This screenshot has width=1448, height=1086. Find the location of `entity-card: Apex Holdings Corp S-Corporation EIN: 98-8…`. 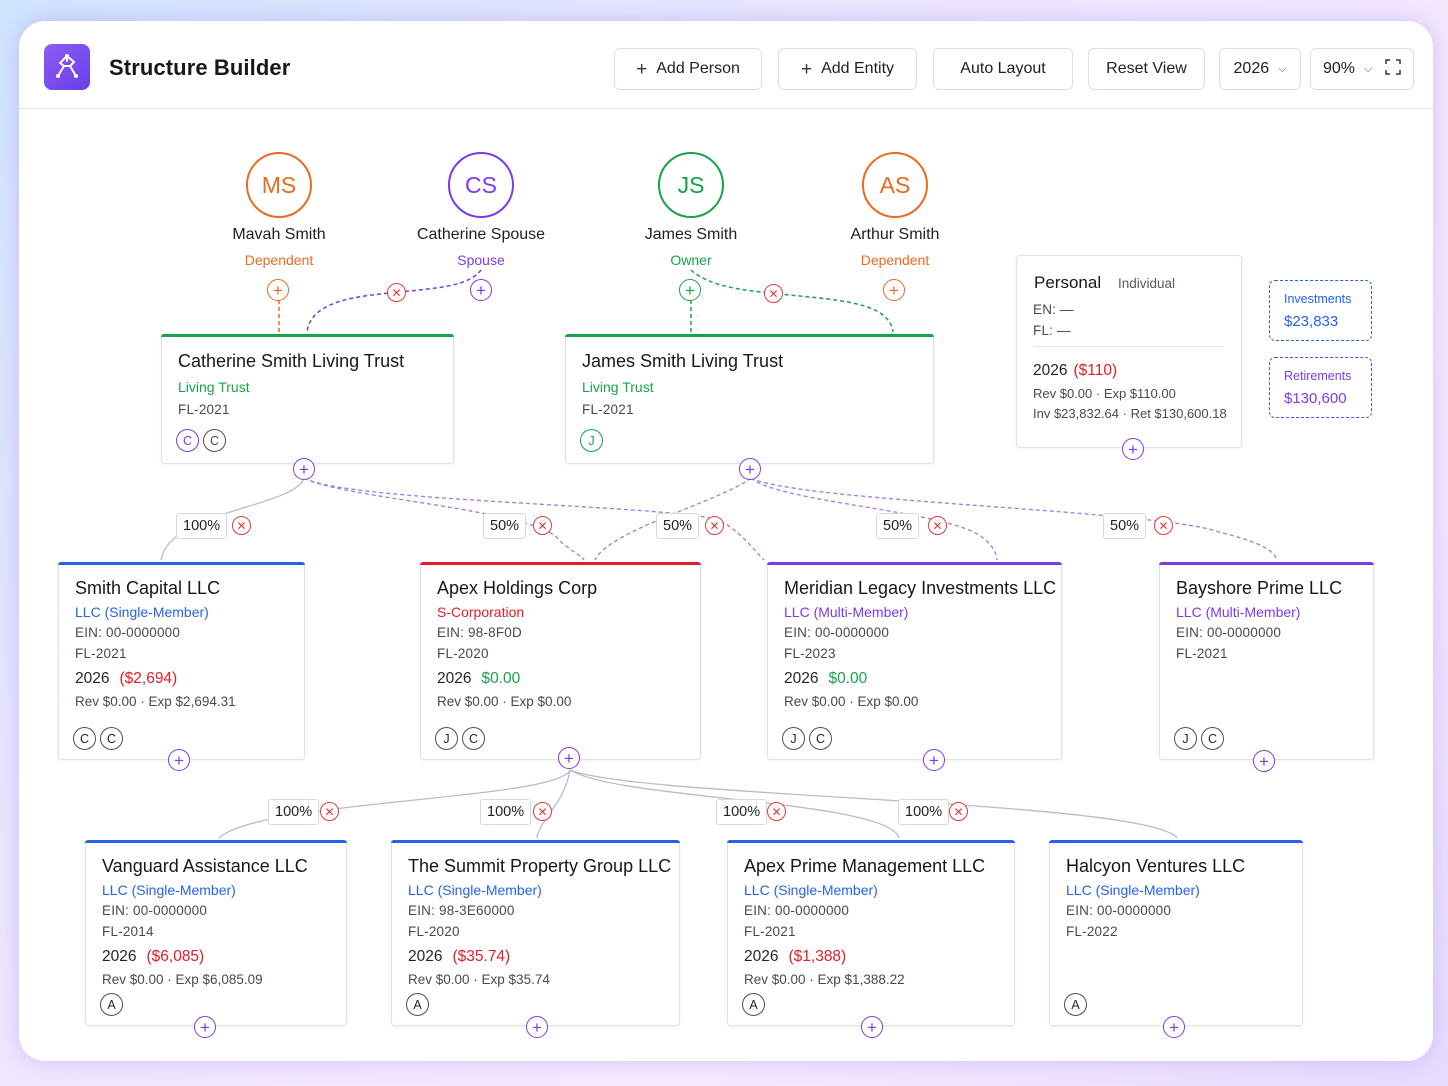

entity-card: Apex Holdings Corp S-Corporation EIN: 98-8… is located at coordinates (560, 661).